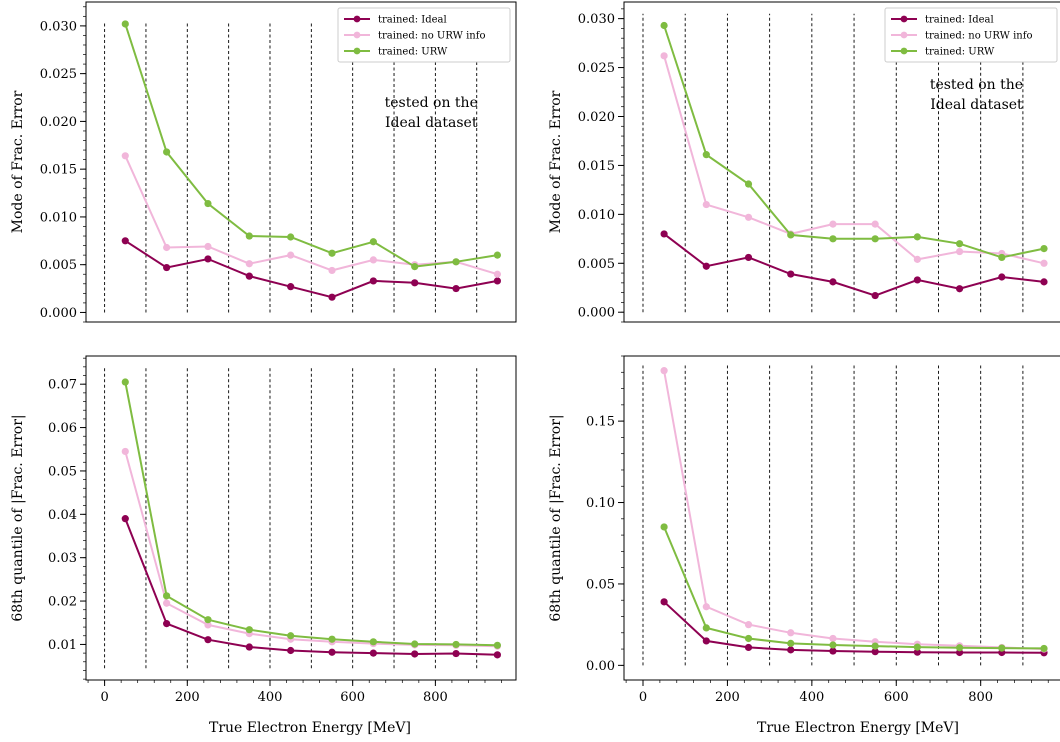 Image resolution: width=1060 pixels, height=742 pixels. What do you see at coordinates (643, 697) in the screenshot?
I see `x-tick-label: 0` at bounding box center [643, 697].